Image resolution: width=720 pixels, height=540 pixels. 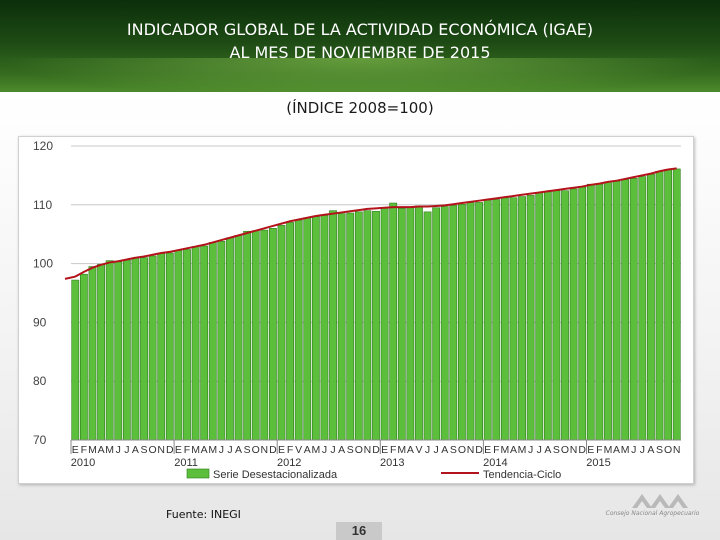 What do you see at coordinates (598, 463) in the screenshot?
I see `year-label: 2015` at bounding box center [598, 463].